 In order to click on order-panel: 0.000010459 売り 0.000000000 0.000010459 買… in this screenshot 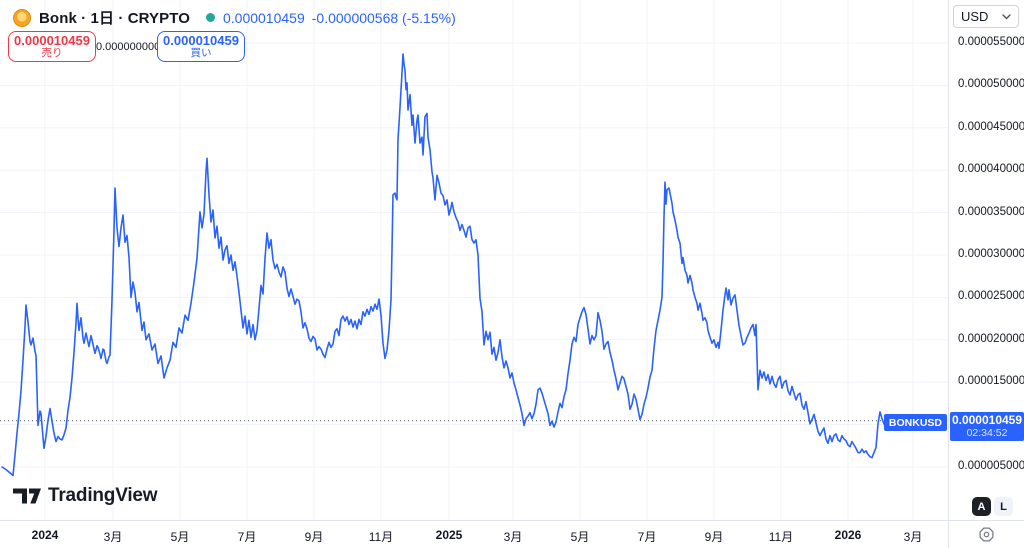, I will do `click(126, 46)`.